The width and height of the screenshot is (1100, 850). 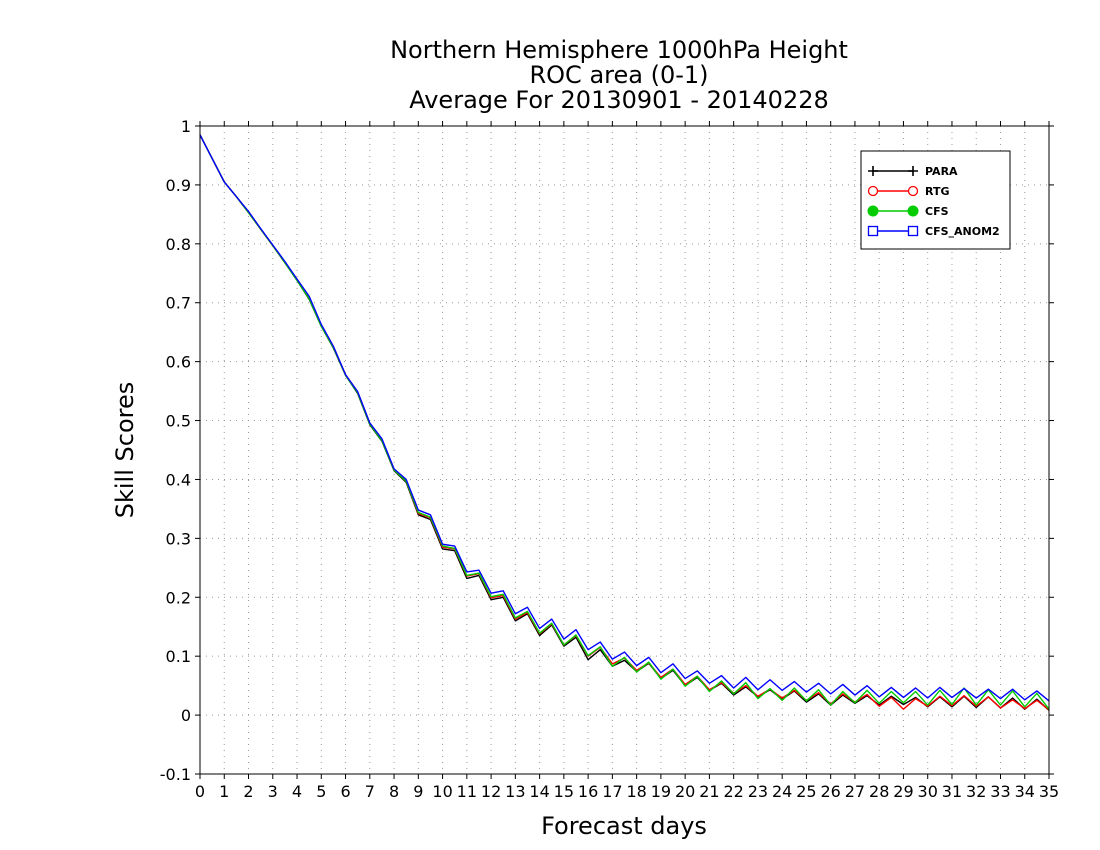 I want to click on x-tick-label: 6, so click(x=345, y=791).